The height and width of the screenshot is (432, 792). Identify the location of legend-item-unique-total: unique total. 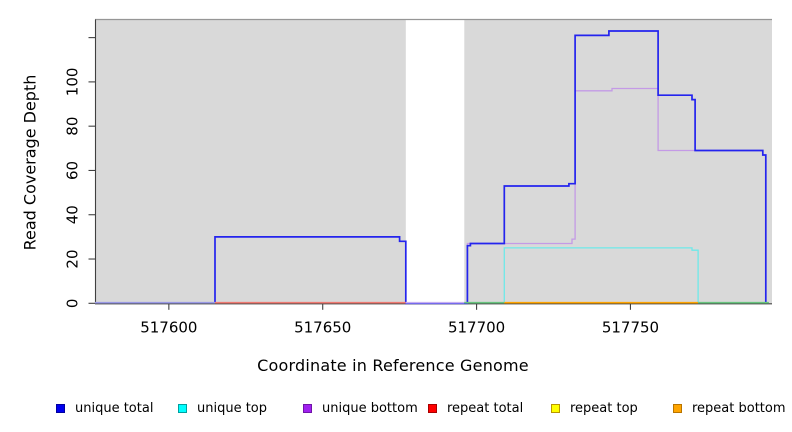
(104, 408).